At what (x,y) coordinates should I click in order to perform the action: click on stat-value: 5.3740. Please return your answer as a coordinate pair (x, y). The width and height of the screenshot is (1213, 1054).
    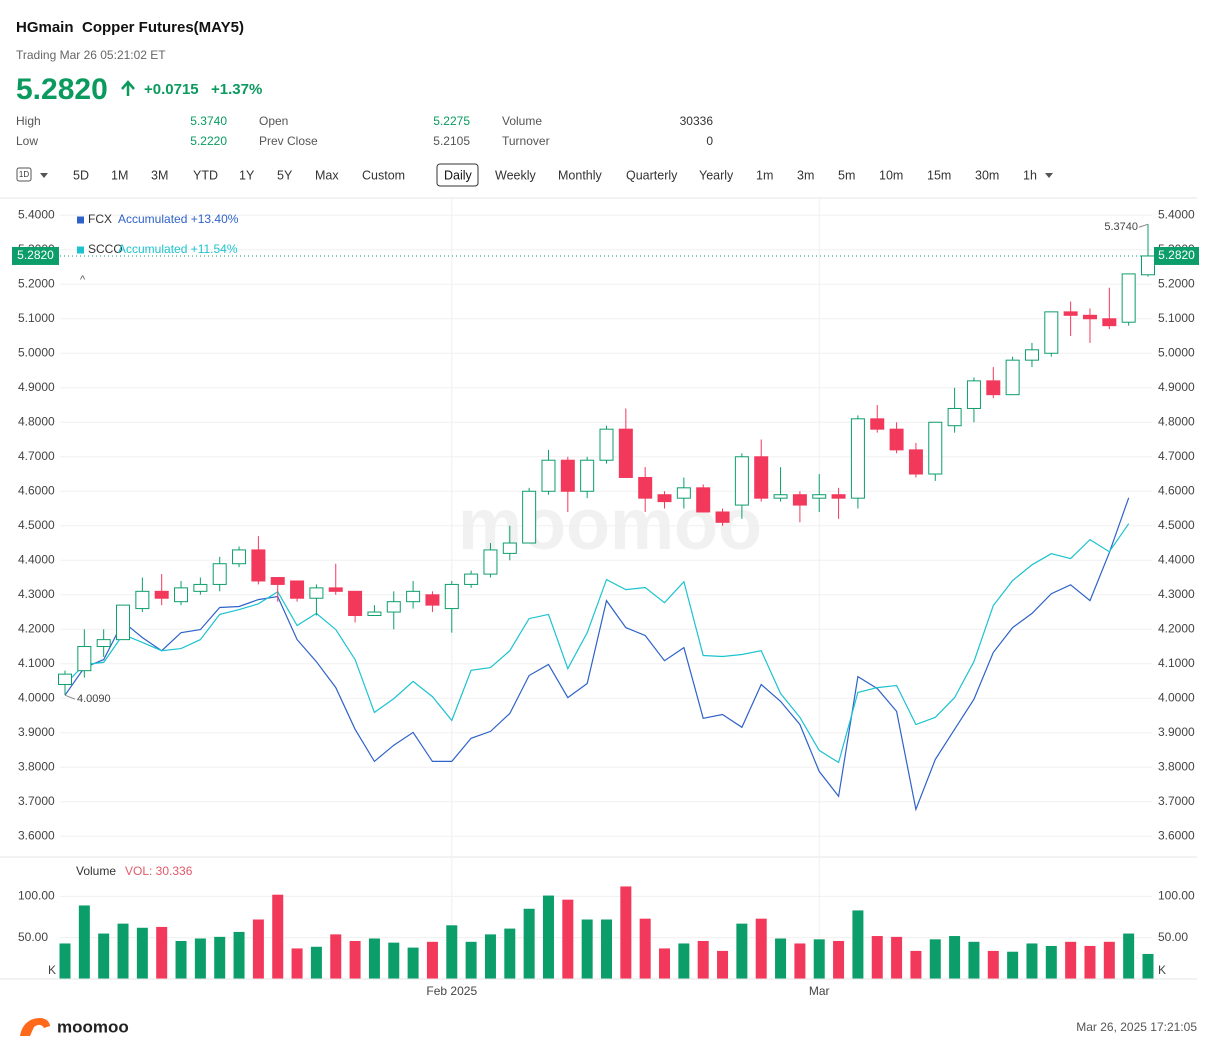
    Looking at the image, I should click on (208, 121).